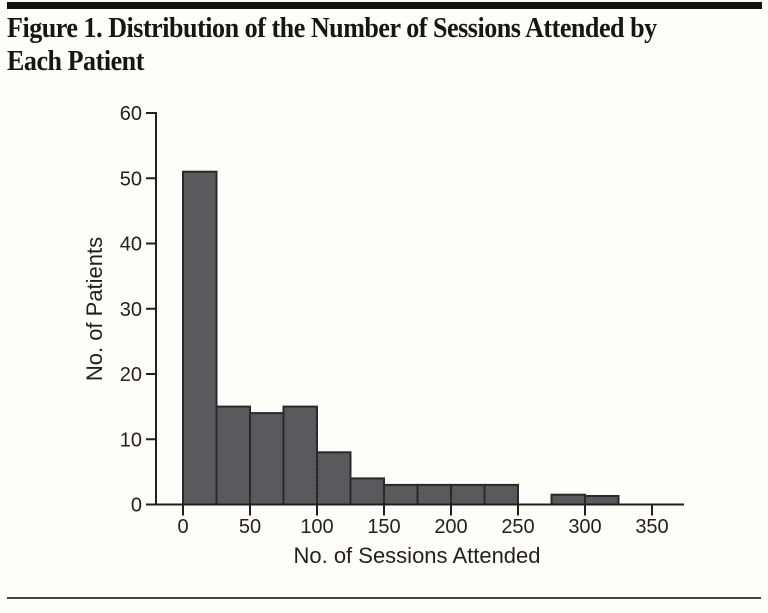 This screenshot has height=613, width=768. What do you see at coordinates (416, 555) in the screenshot?
I see `x-axis-title: No. of Sessions Attended` at bounding box center [416, 555].